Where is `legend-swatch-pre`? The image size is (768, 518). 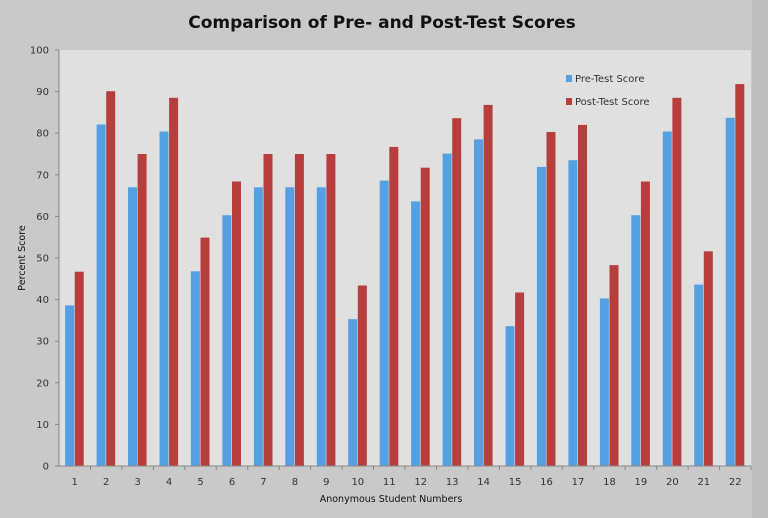
legend-swatch-pre is located at coordinates (569, 78).